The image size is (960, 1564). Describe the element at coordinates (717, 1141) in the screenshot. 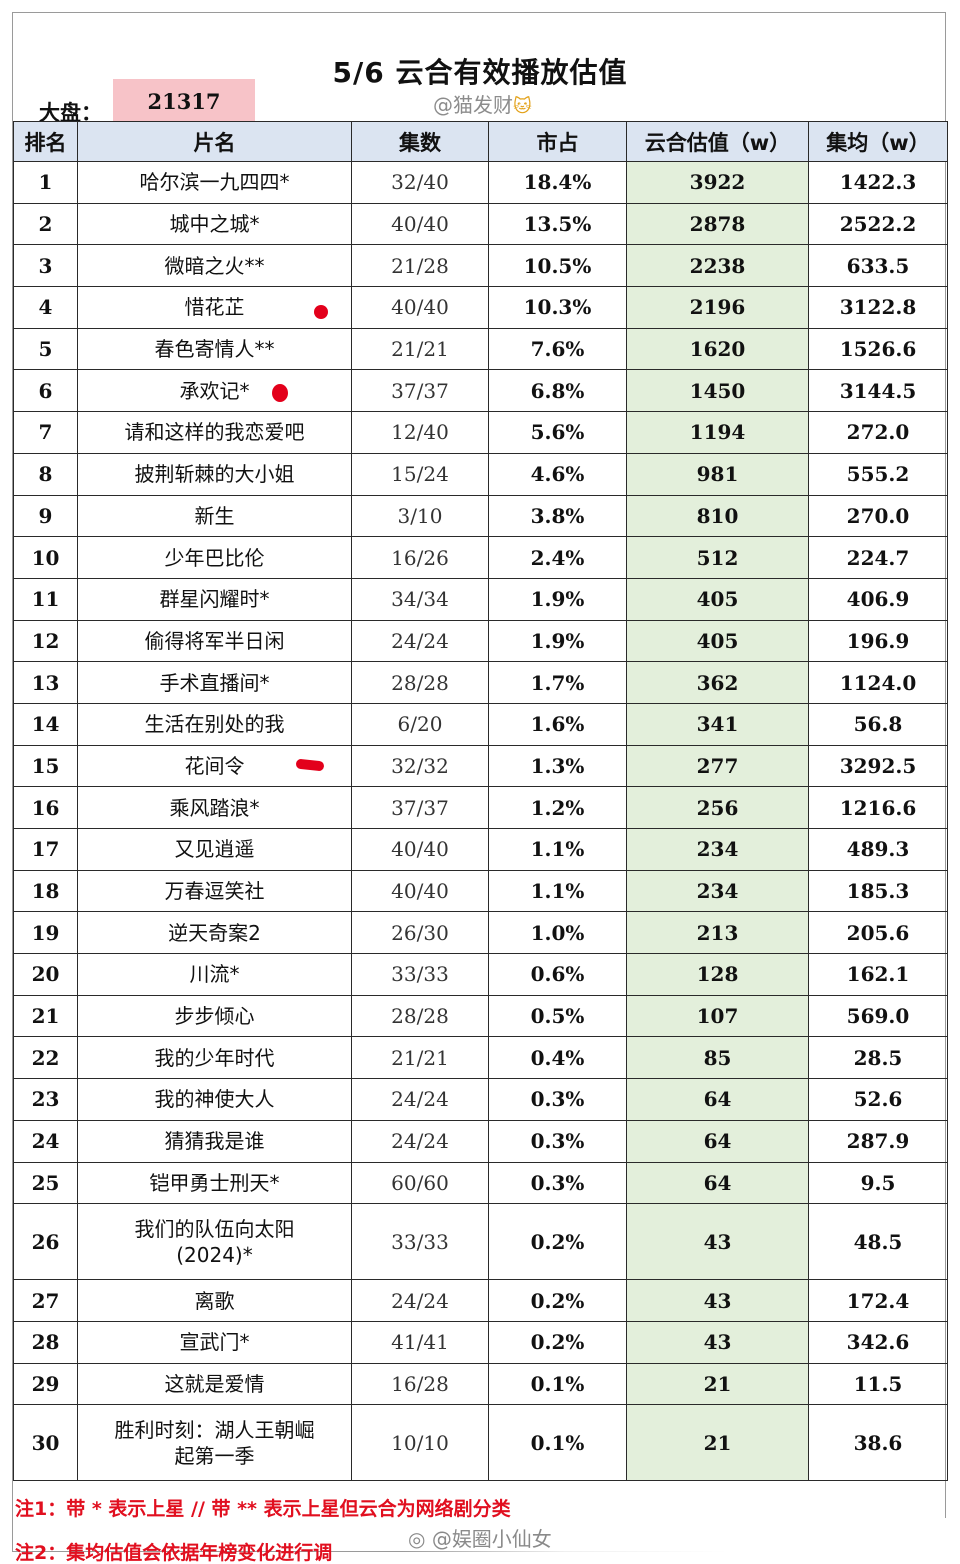

I see `estimate-cell: 64` at that location.